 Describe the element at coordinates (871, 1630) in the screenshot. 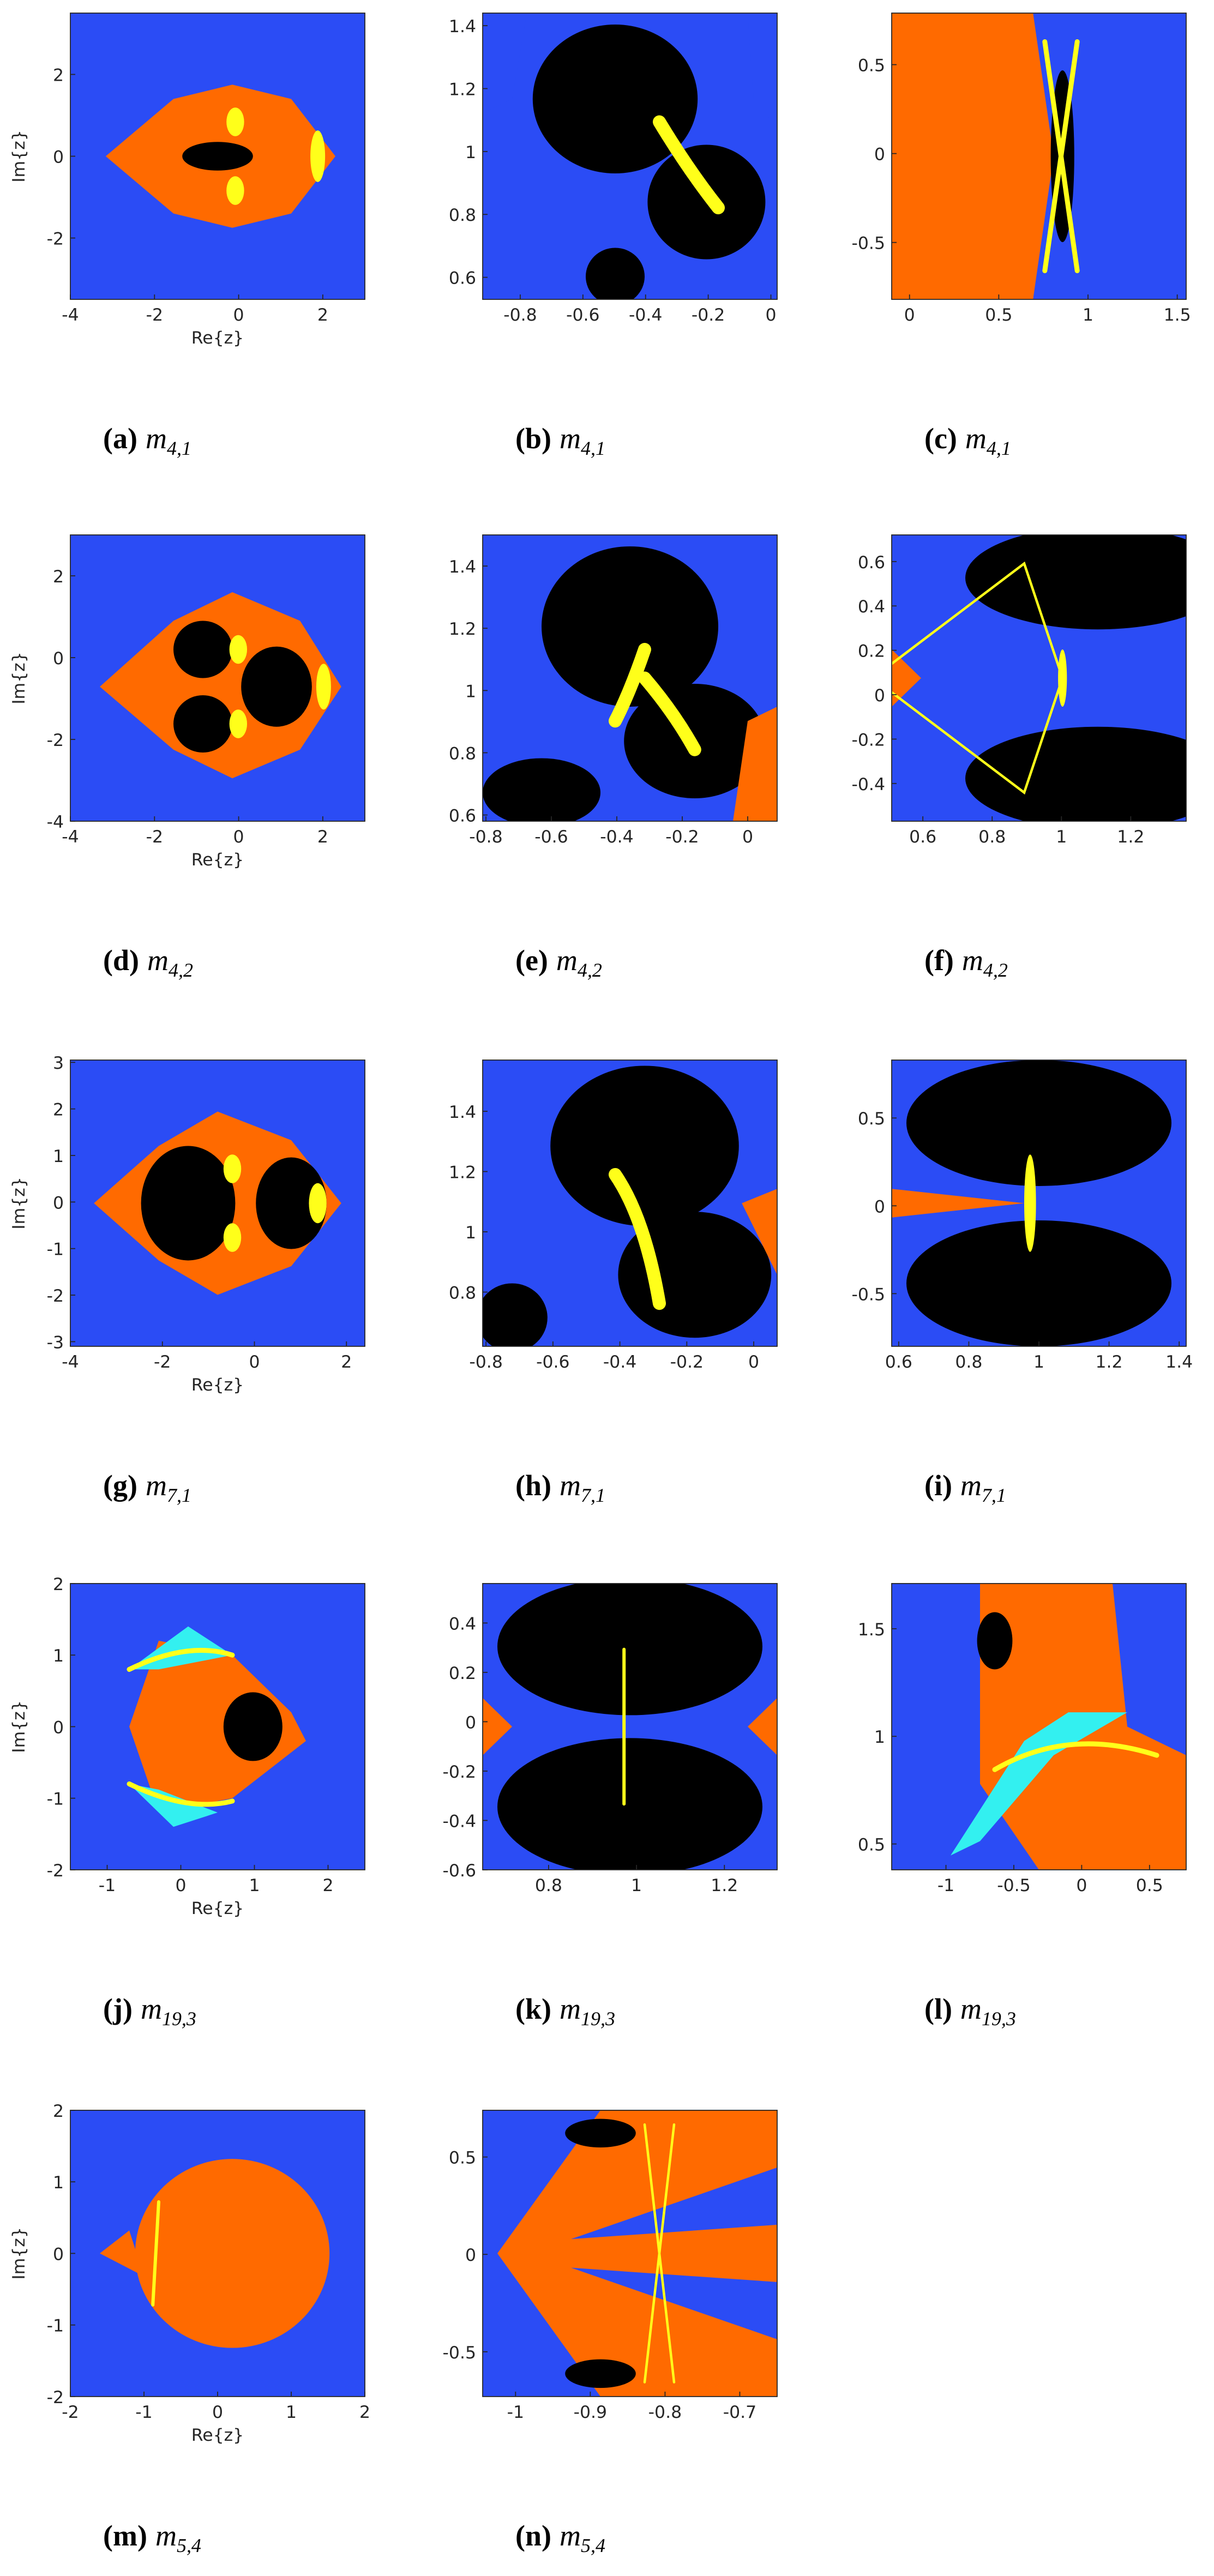

I see `y-tick-label: 1.5` at that location.